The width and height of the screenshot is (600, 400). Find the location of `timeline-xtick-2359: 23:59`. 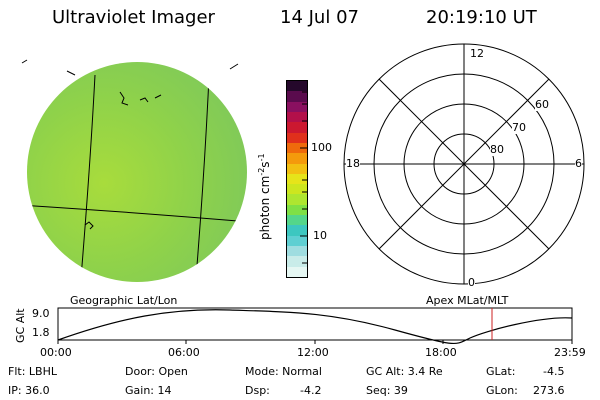

timeline-xtick-2359: 23:59 is located at coordinates (570, 352).